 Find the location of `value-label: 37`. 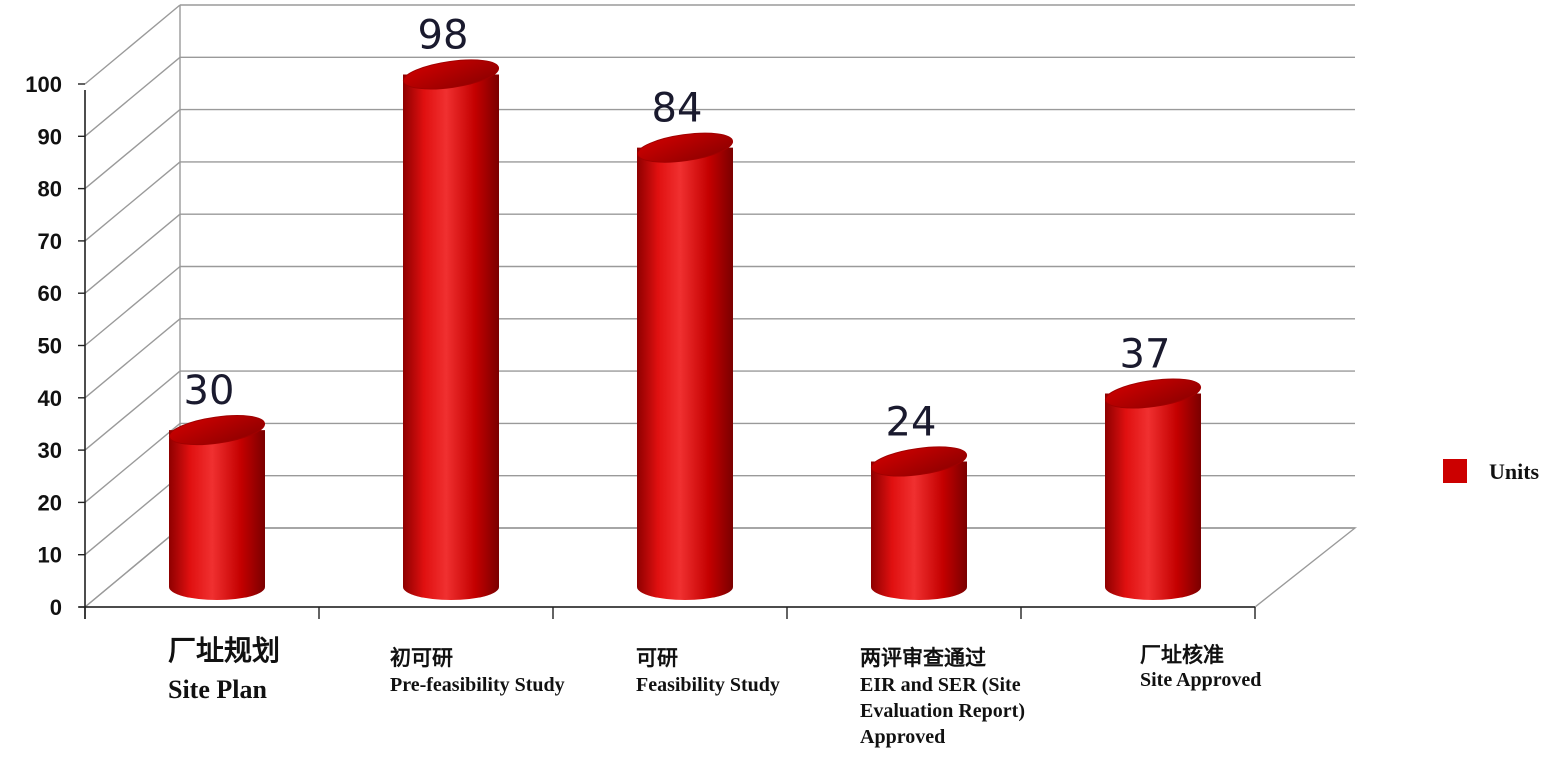

value-label: 37 is located at coordinates (1145, 354).